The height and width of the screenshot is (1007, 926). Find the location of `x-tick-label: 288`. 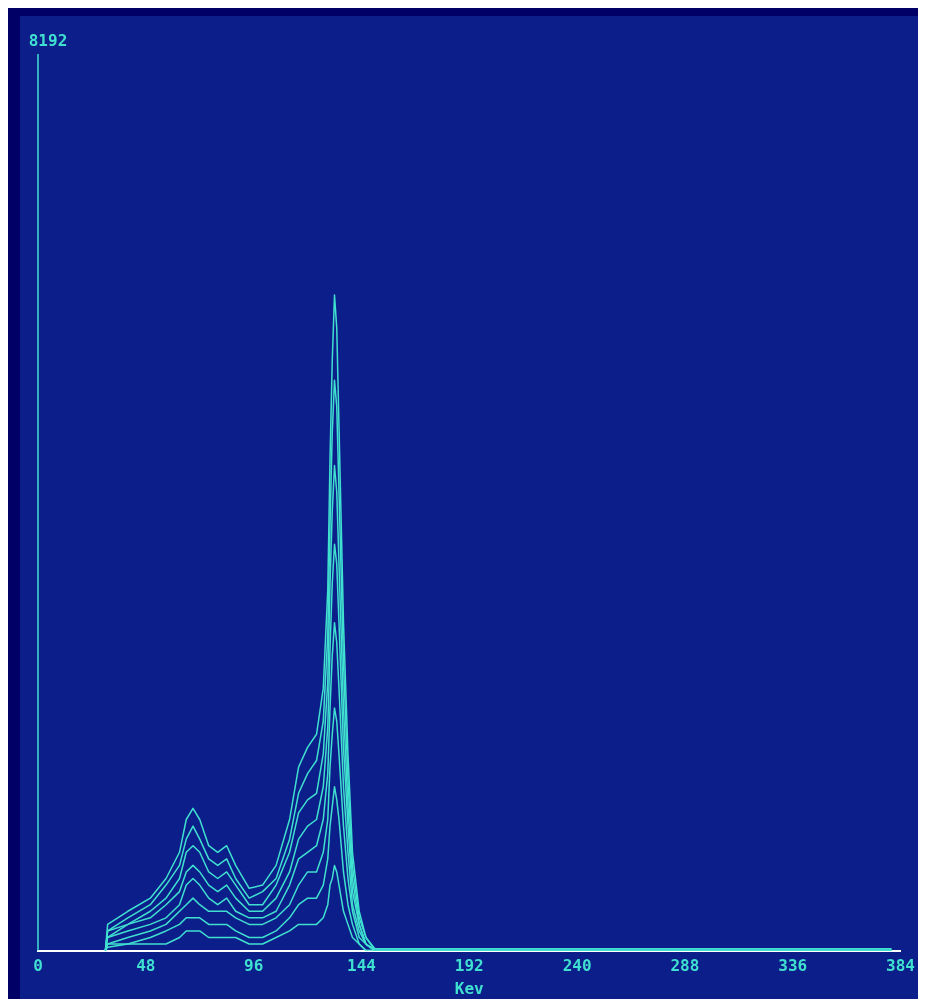

x-tick-label: 288 is located at coordinates (685, 966).